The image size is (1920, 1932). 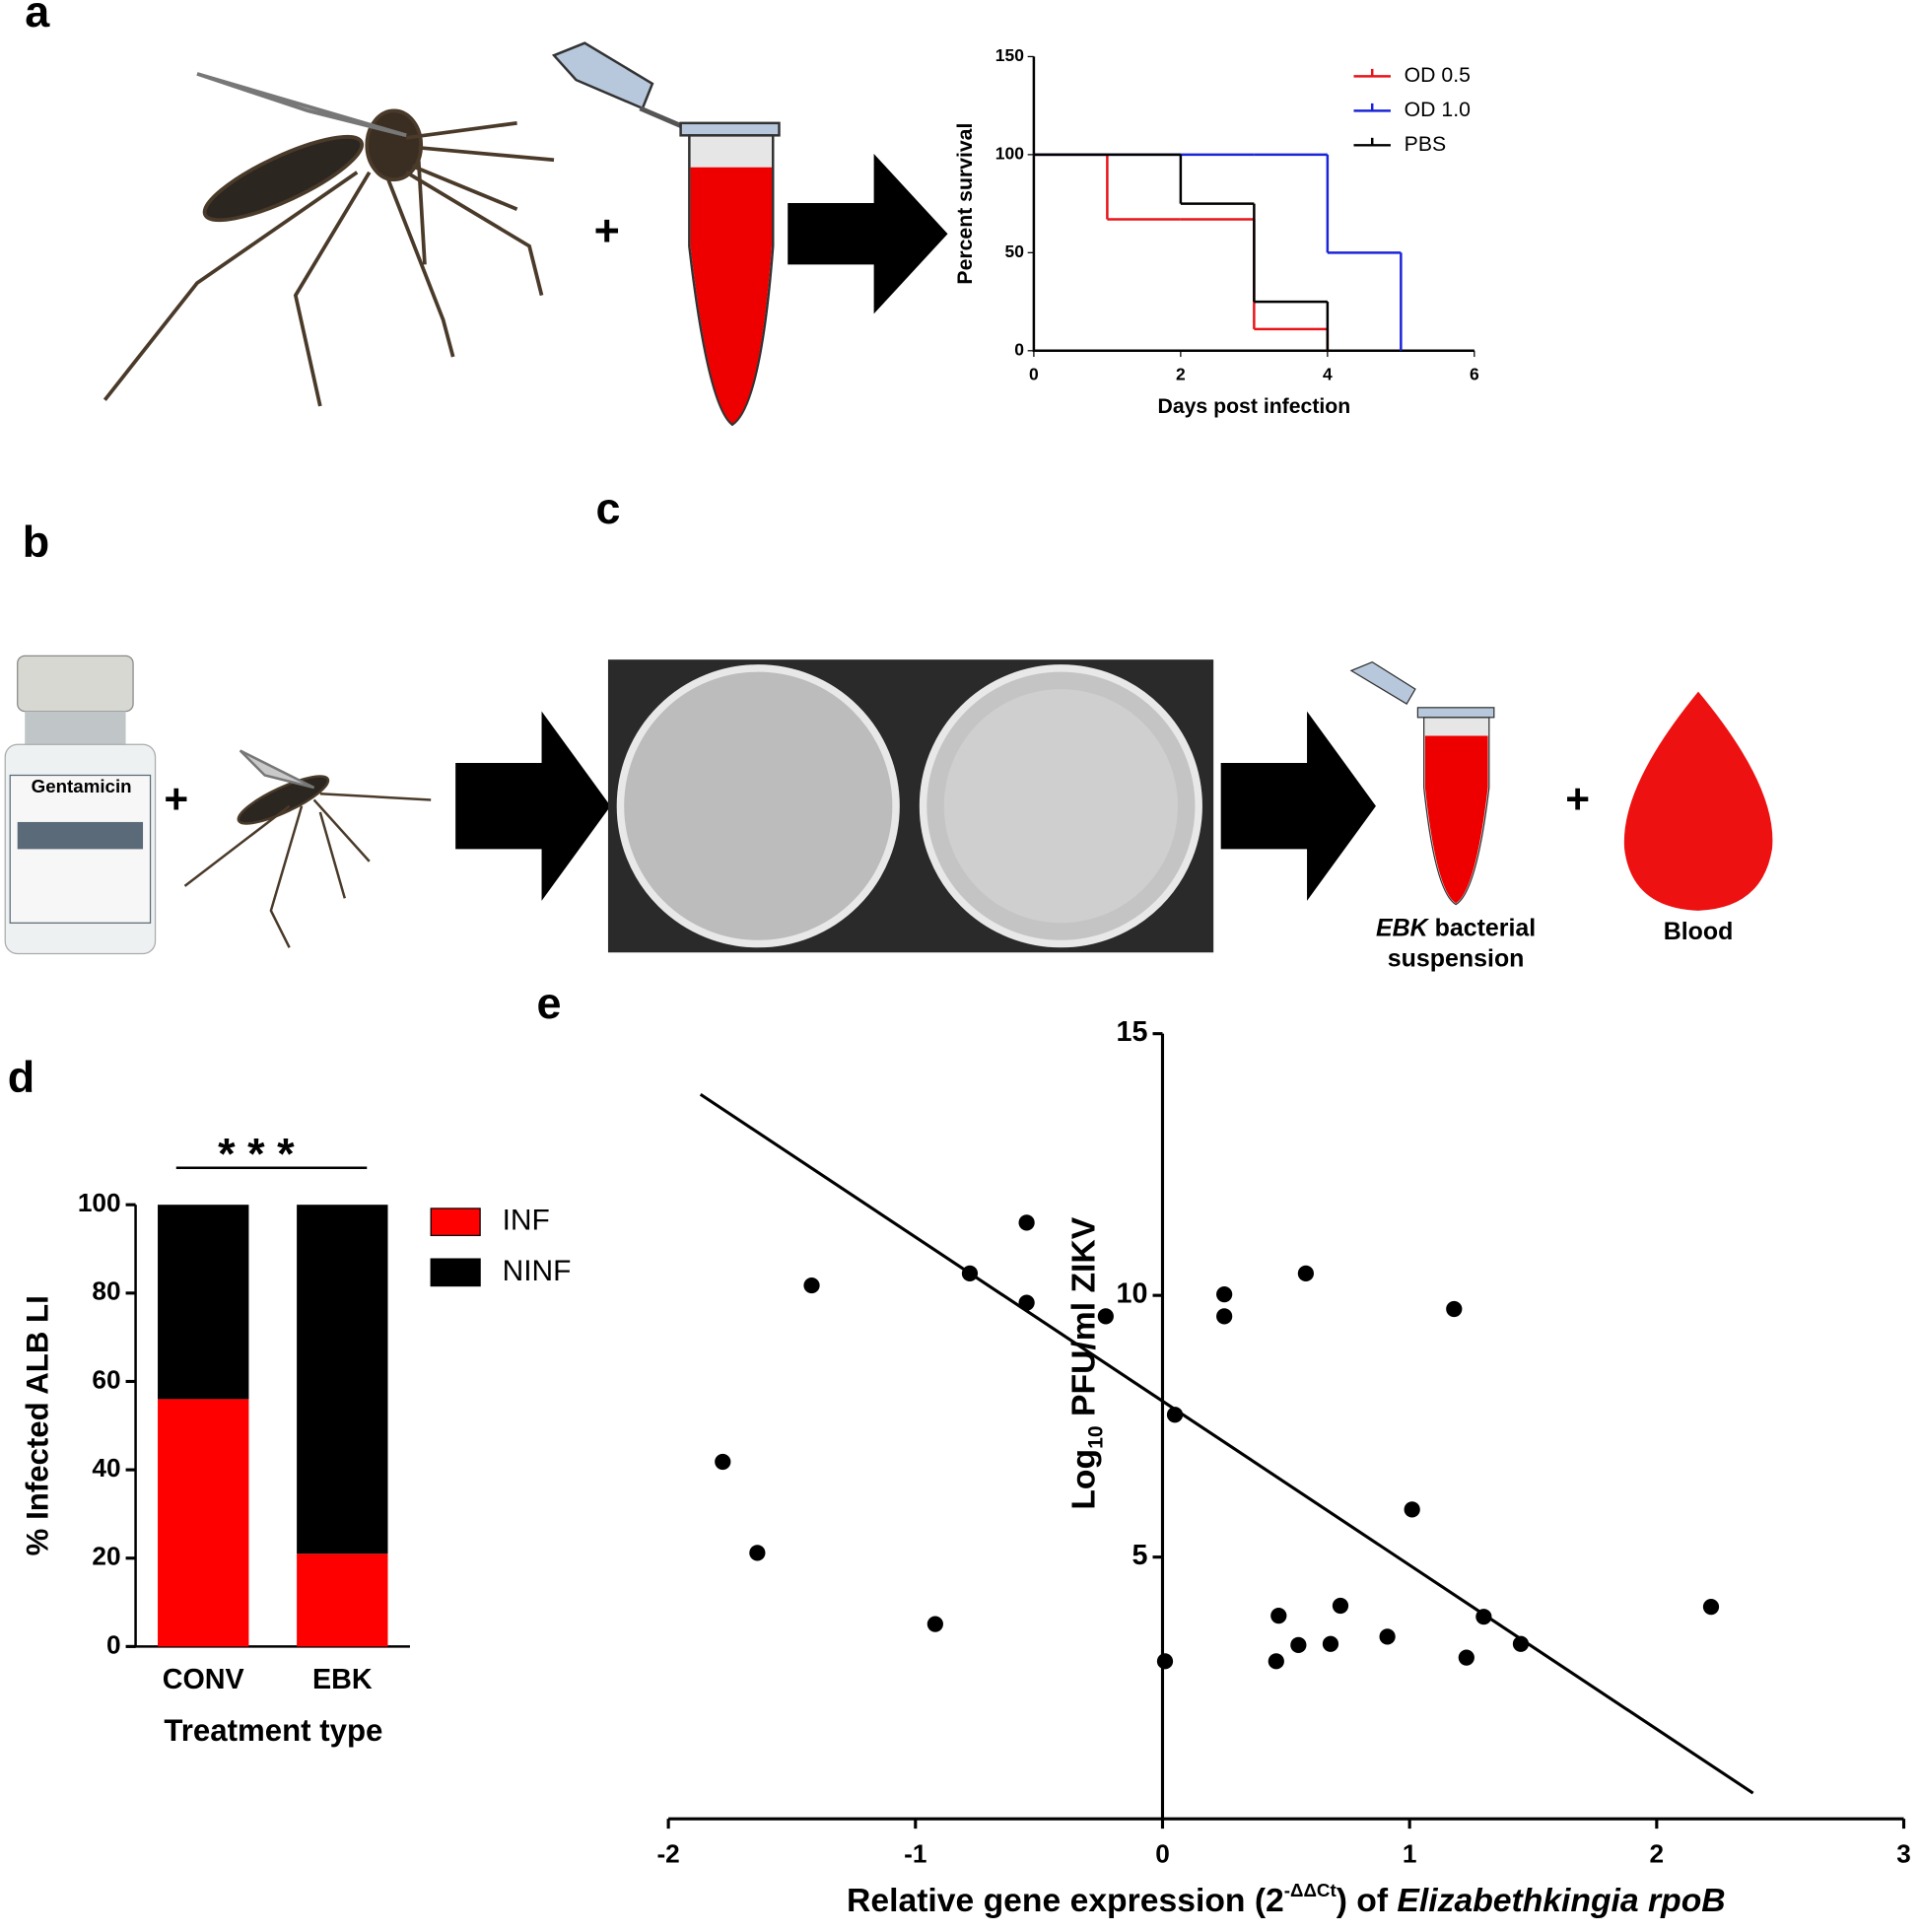 What do you see at coordinates (1438, 110) in the screenshot?
I see `legend-label: OD 1.0` at bounding box center [1438, 110].